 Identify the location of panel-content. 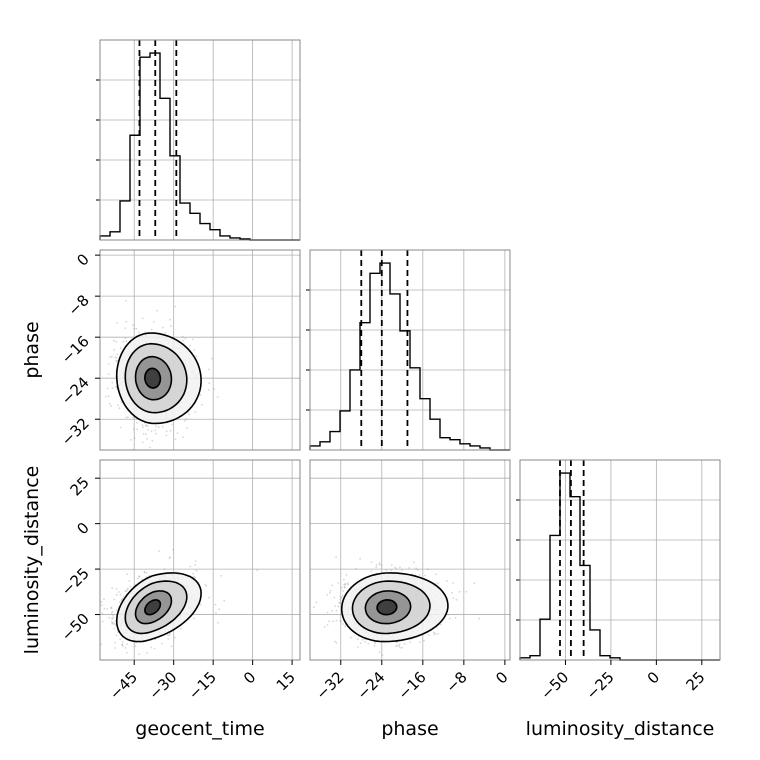
(161, 375).